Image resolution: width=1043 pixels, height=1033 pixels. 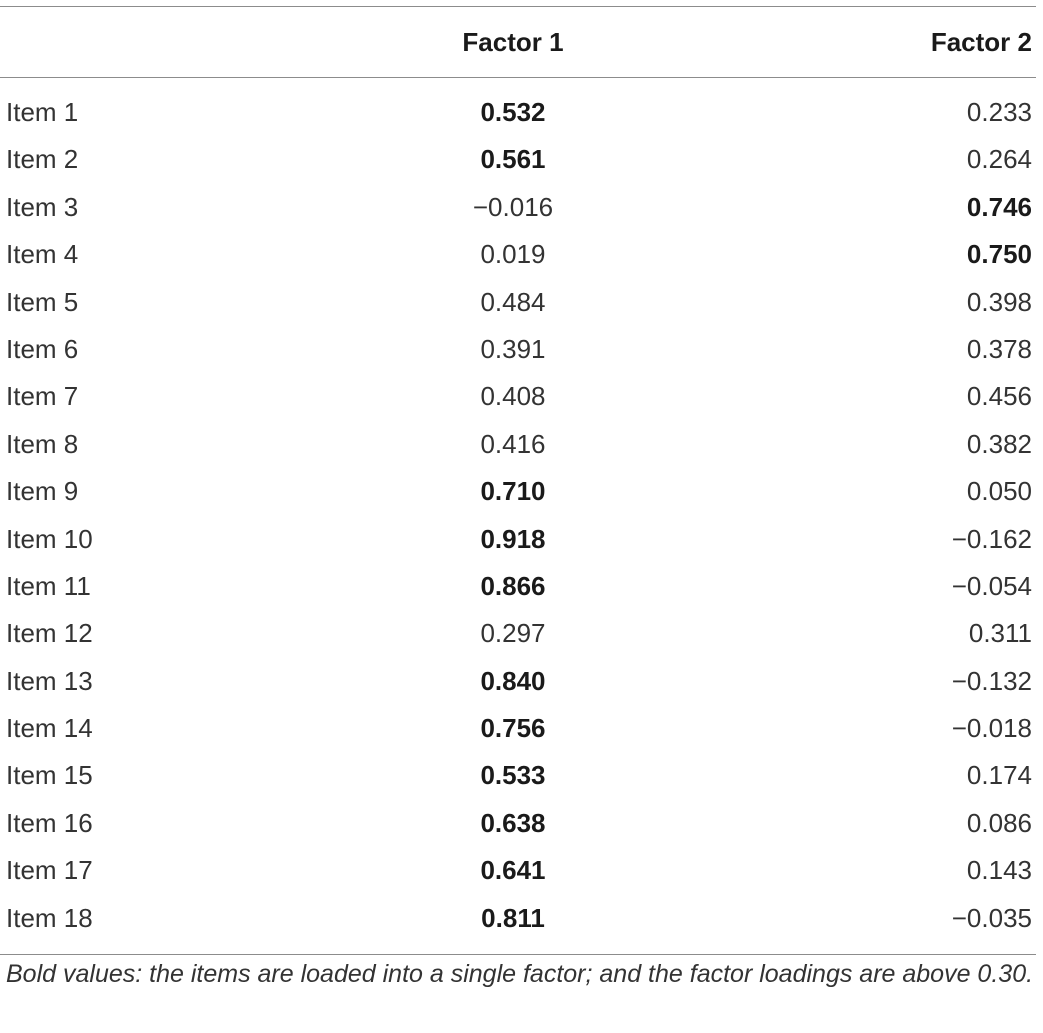 I want to click on table-row: Item 15 0.533 0.174, so click(x=518, y=775).